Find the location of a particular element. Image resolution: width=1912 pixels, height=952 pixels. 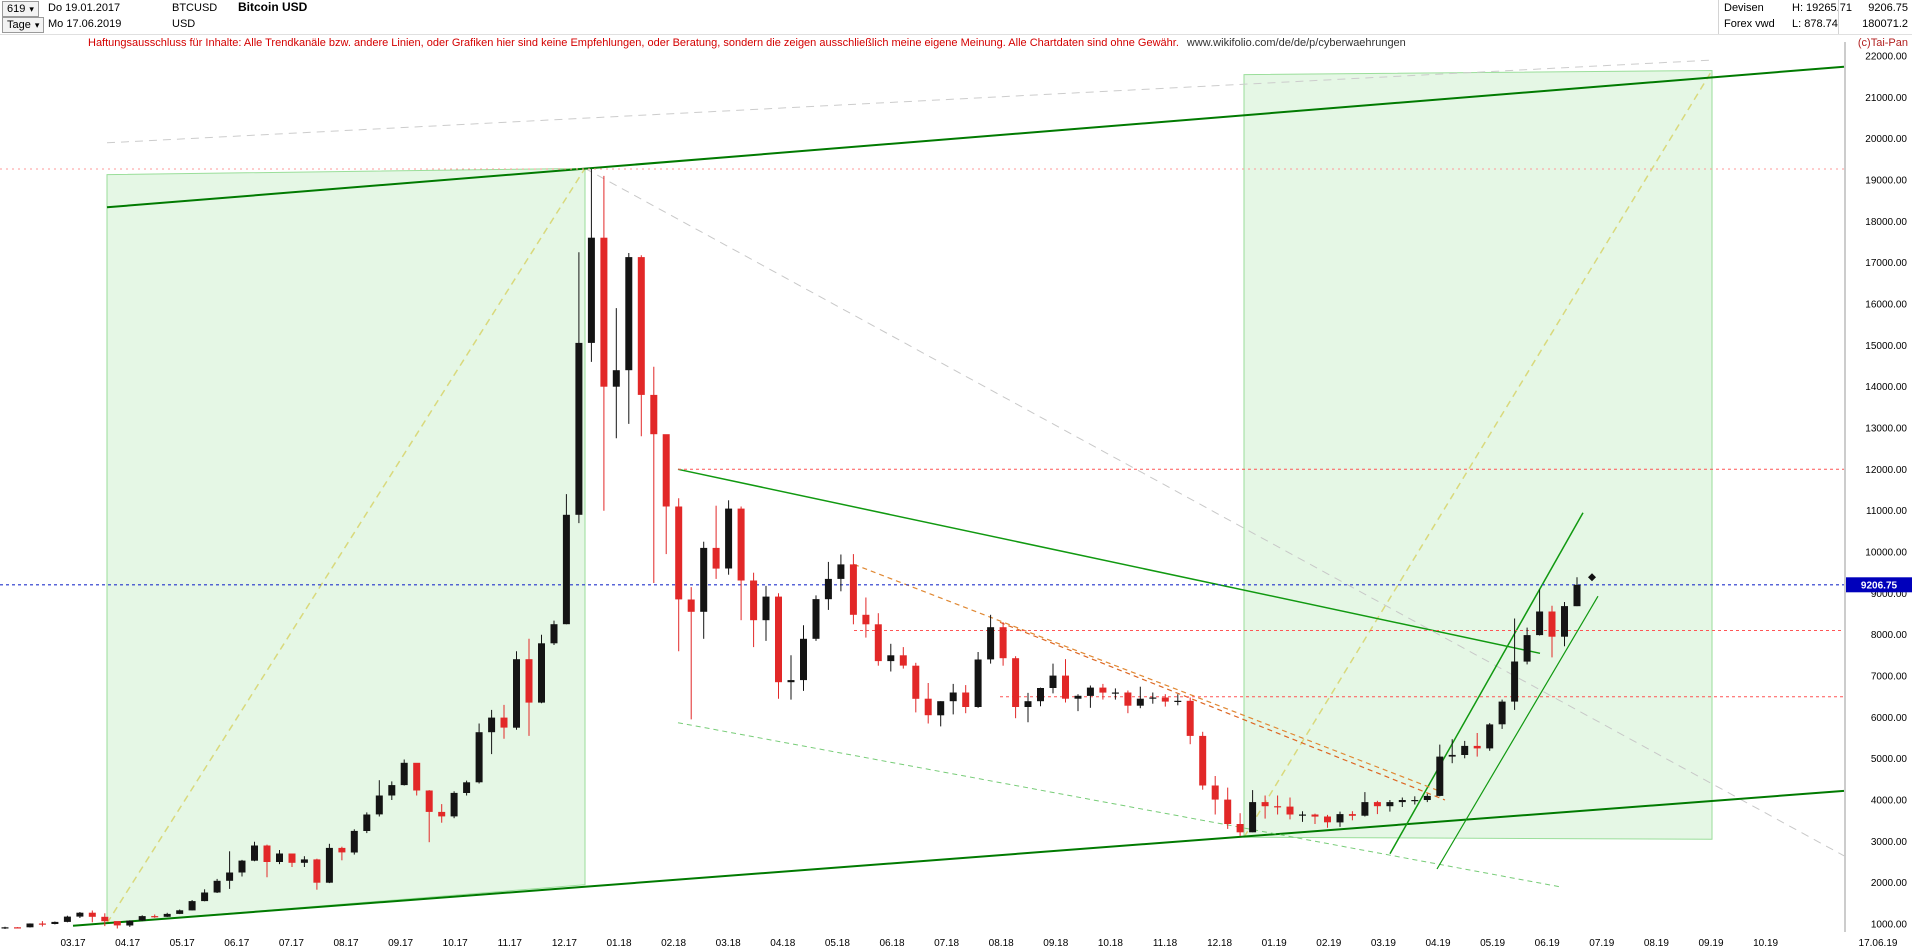

y-axis-label: 11000.00 is located at coordinates (1886, 511).